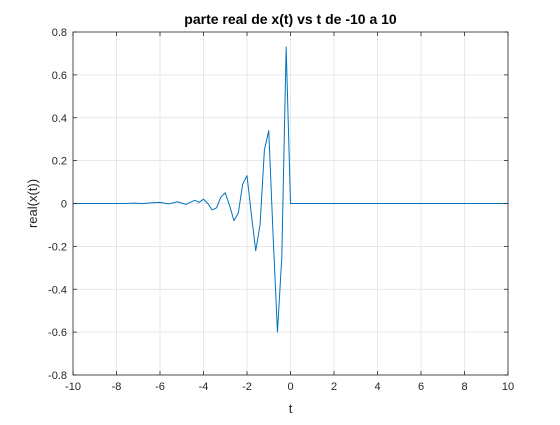 Image resolution: width=560 pixels, height=425 pixels. What do you see at coordinates (421, 387) in the screenshot?
I see `x-tick-label: 6` at bounding box center [421, 387].